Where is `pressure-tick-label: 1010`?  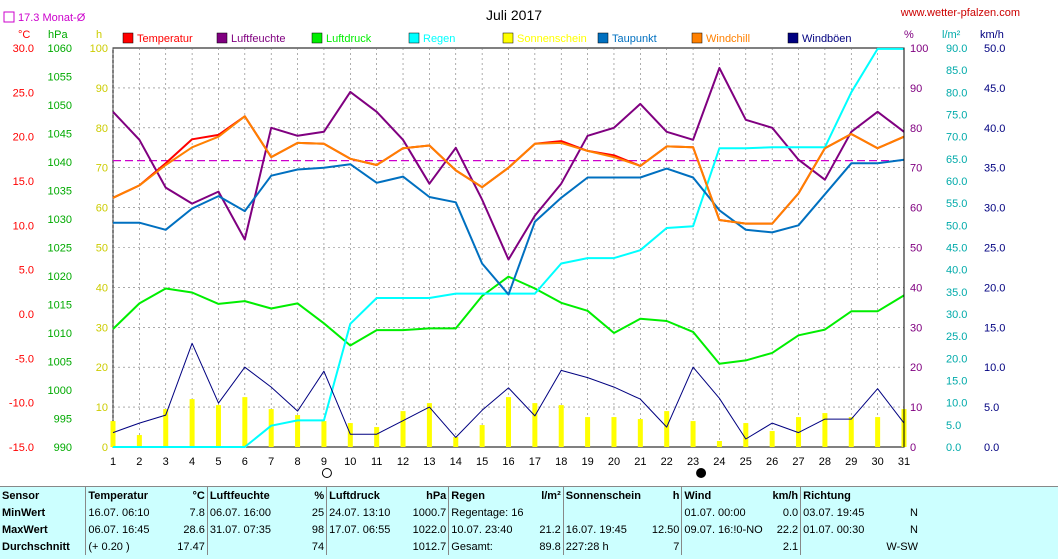 pressure-tick-label: 1010 is located at coordinates (60, 334).